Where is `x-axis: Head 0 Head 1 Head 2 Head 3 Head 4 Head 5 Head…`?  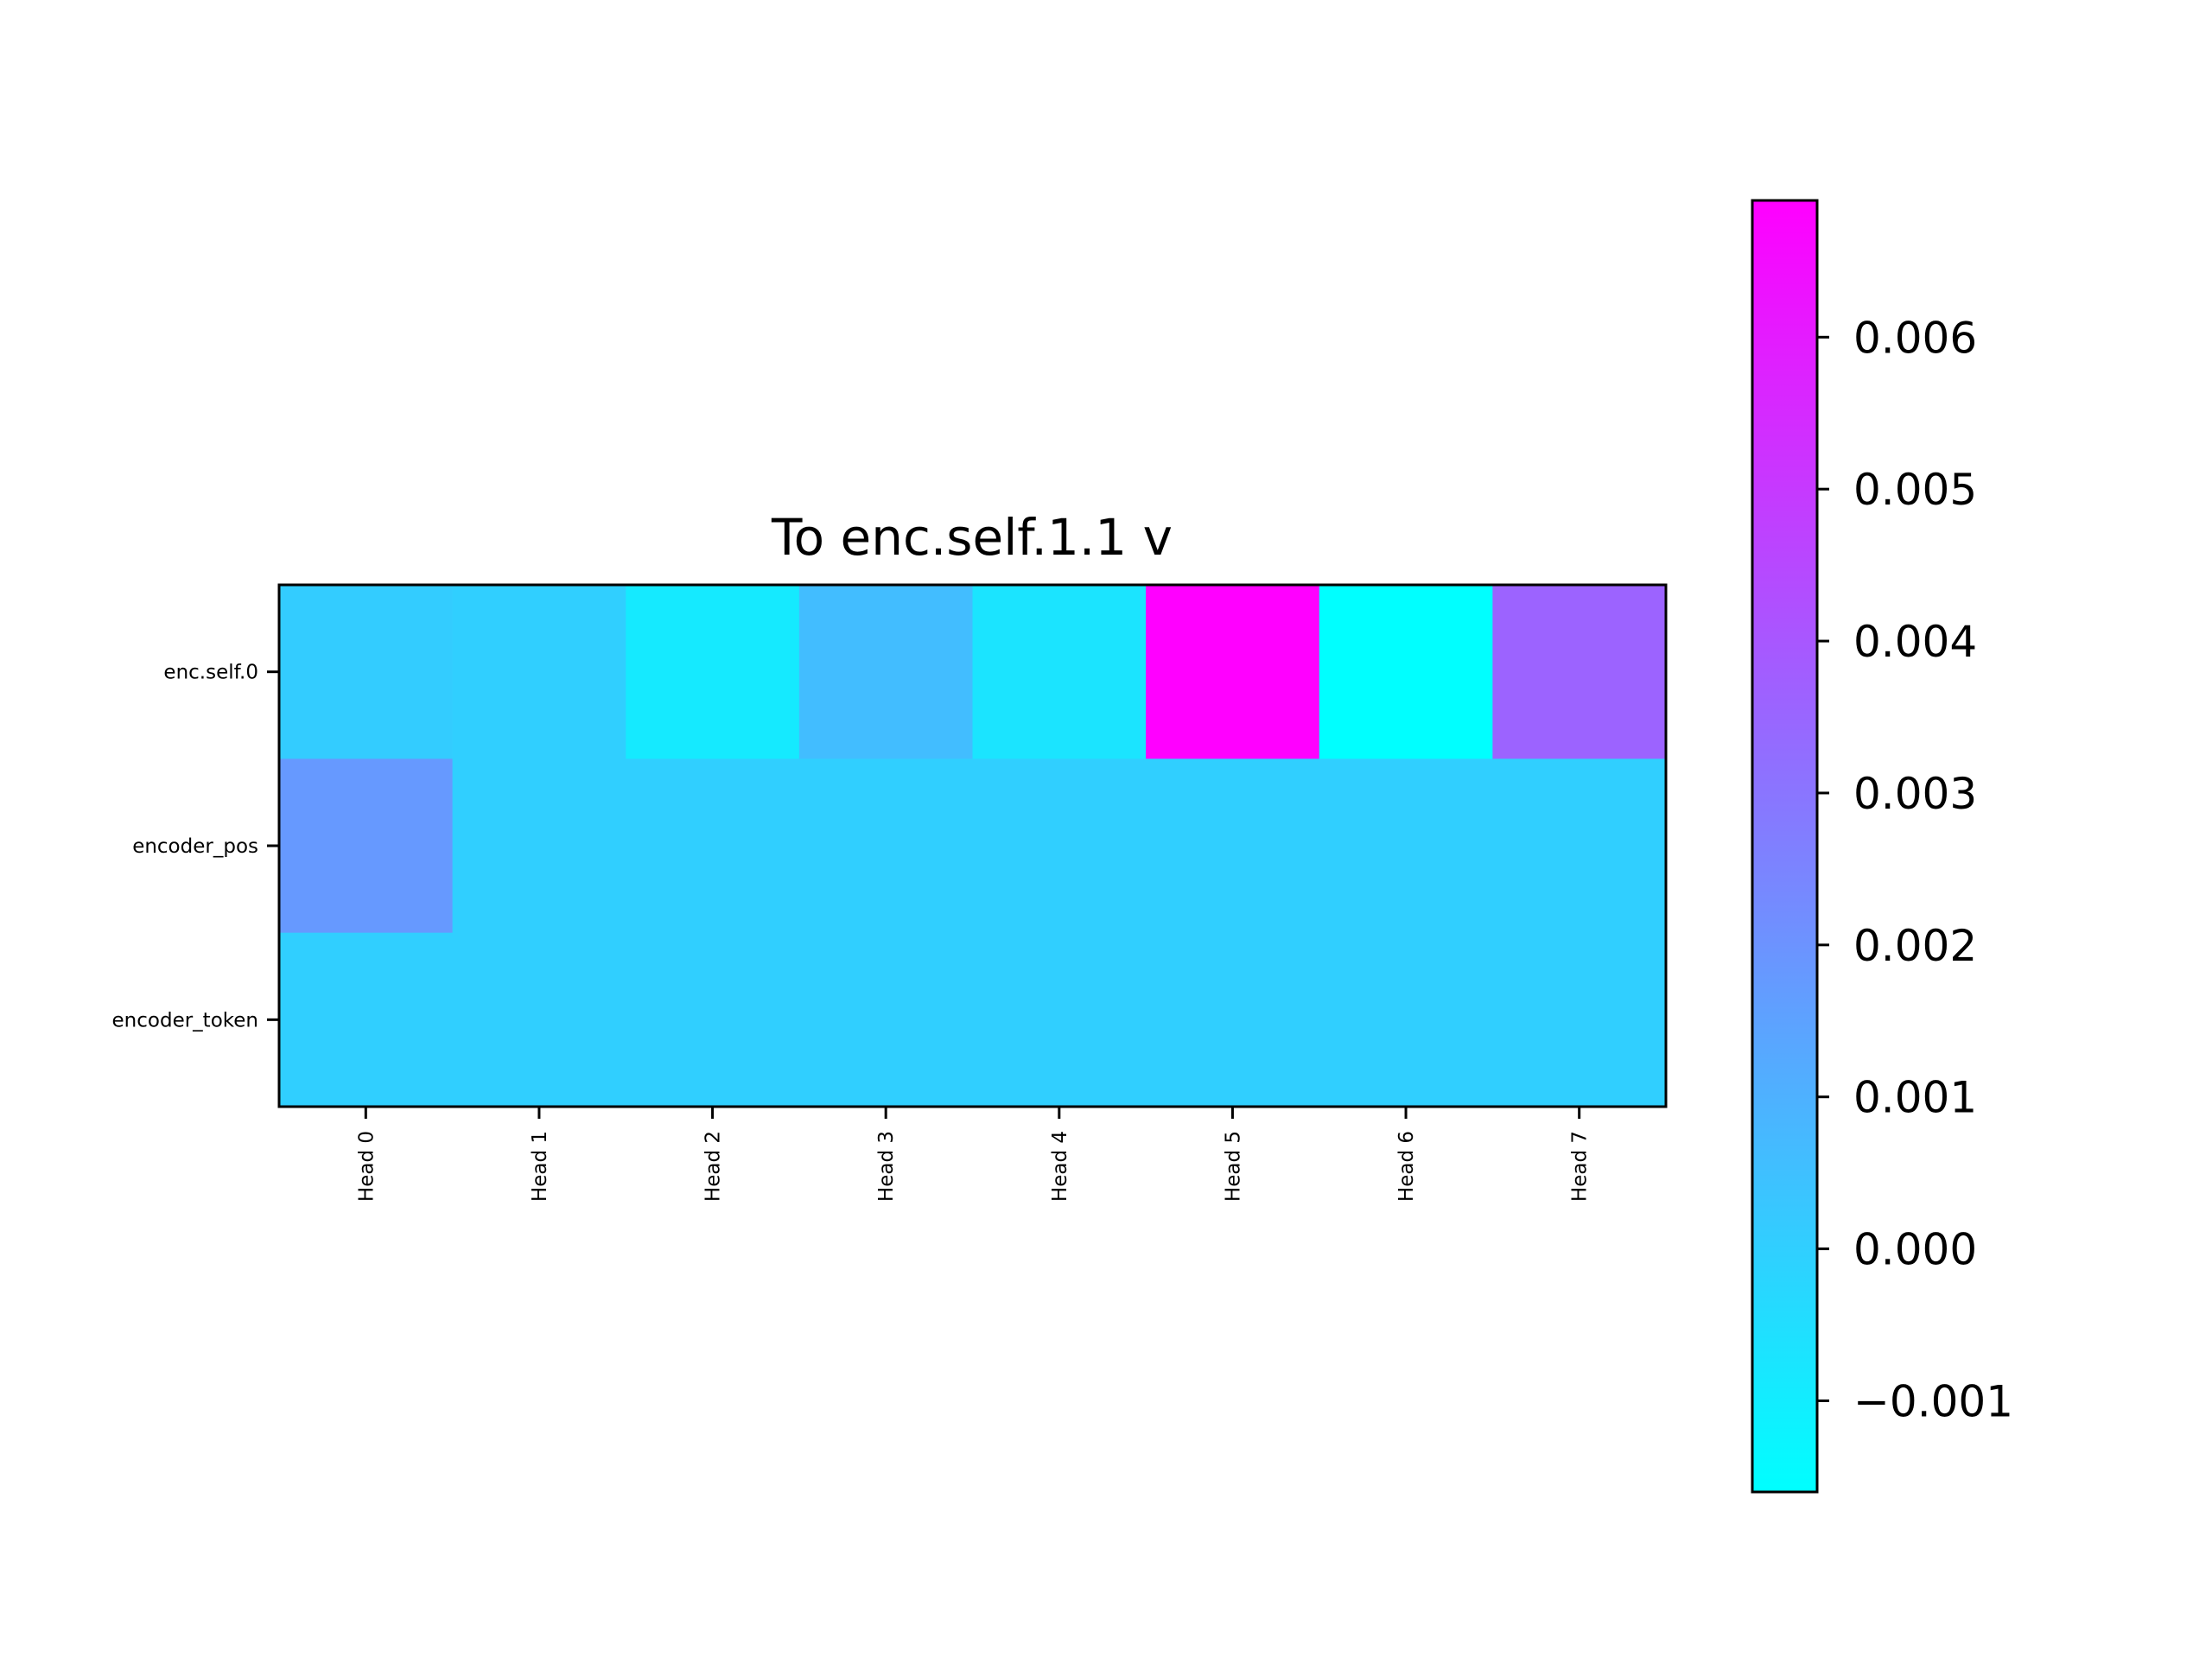
x-axis: Head 0 Head 1 Head 2 Head 3 Head 4 Head 5 Head… is located at coordinates (973, 1154).